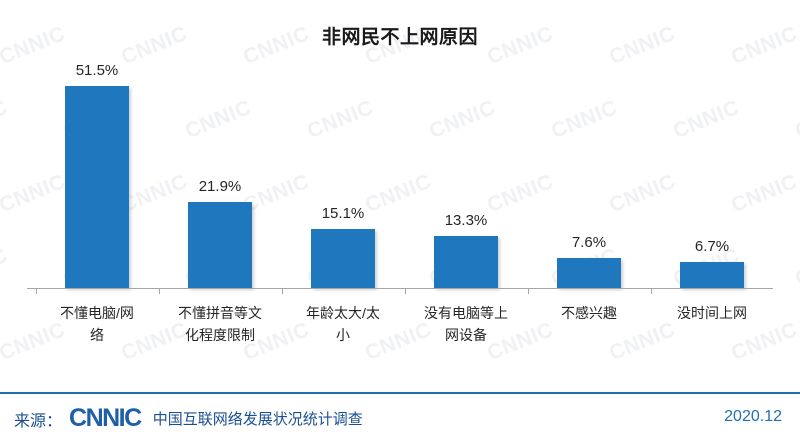 This screenshot has width=800, height=441. Describe the element at coordinates (399, 37) in the screenshot. I see `chart-title: 非网民不上网原因` at that location.